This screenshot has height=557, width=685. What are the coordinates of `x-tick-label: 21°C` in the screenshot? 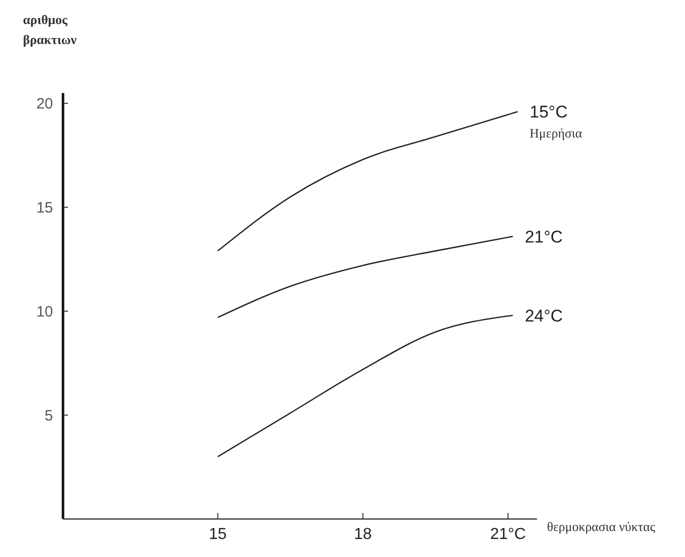 It's located at (508, 534).